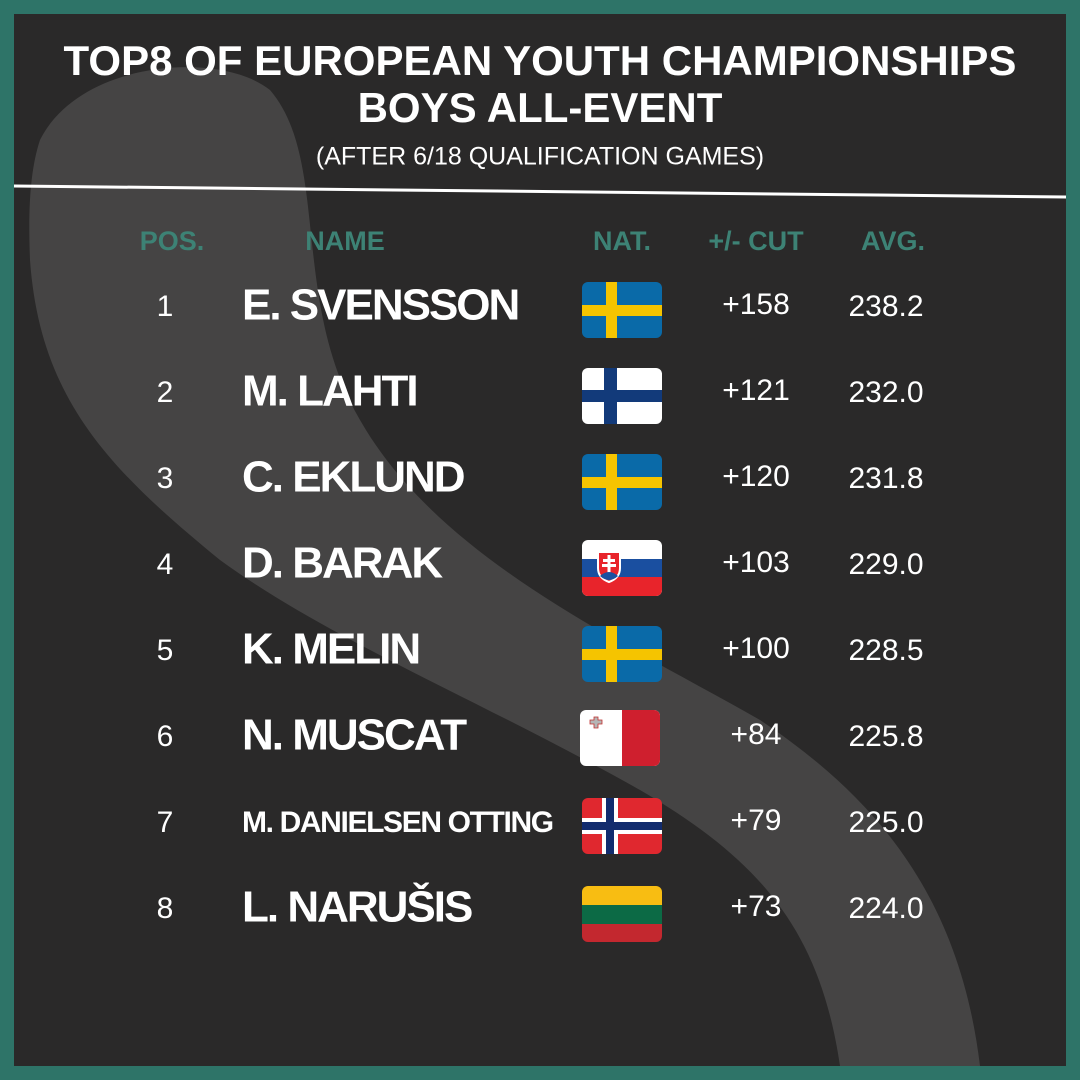 This screenshot has height=1080, width=1080. Describe the element at coordinates (172, 241) in the screenshot. I see `column-header: POS.` at that location.